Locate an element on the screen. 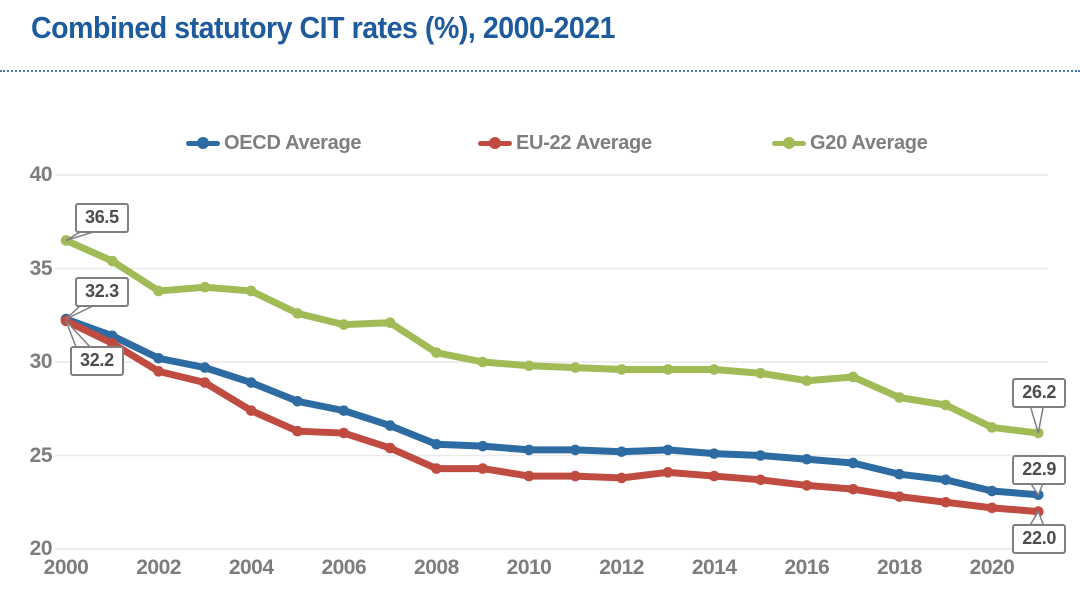  axis-tick-x-2010: 2010 is located at coordinates (529, 567).